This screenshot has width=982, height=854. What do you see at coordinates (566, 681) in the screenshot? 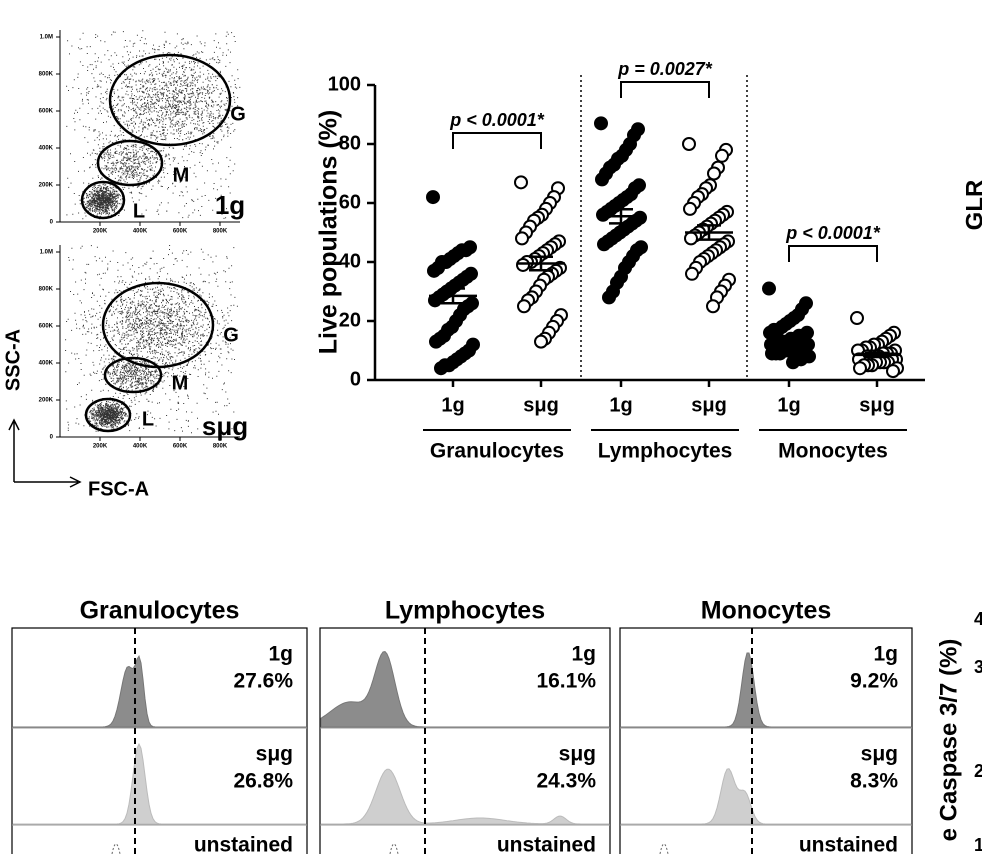
I see `row-value: 16.1%` at bounding box center [566, 681].